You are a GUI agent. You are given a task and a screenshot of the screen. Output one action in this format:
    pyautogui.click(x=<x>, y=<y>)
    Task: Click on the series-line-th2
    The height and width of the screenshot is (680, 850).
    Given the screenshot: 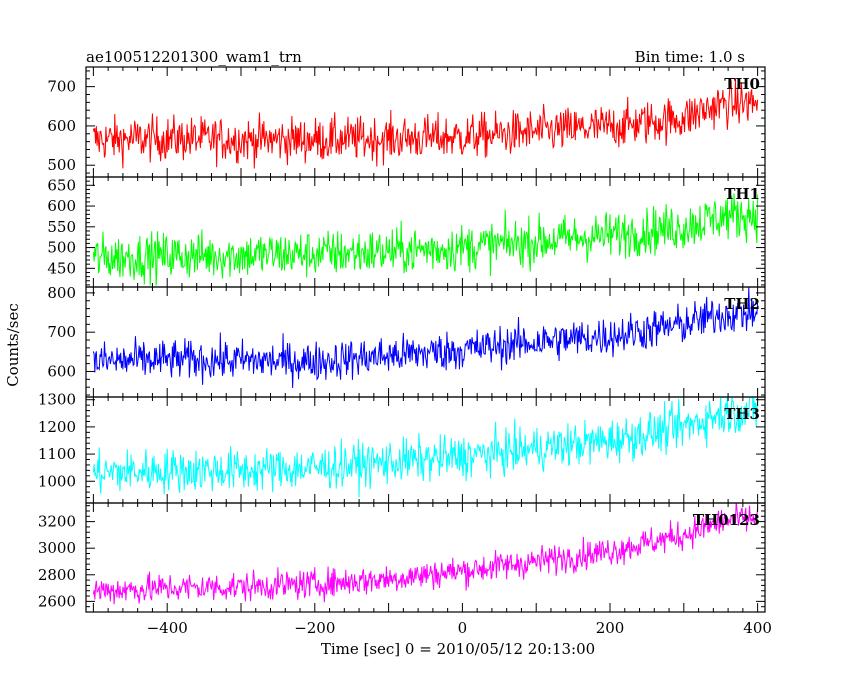 What is the action you would take?
    pyautogui.click(x=425, y=338)
    